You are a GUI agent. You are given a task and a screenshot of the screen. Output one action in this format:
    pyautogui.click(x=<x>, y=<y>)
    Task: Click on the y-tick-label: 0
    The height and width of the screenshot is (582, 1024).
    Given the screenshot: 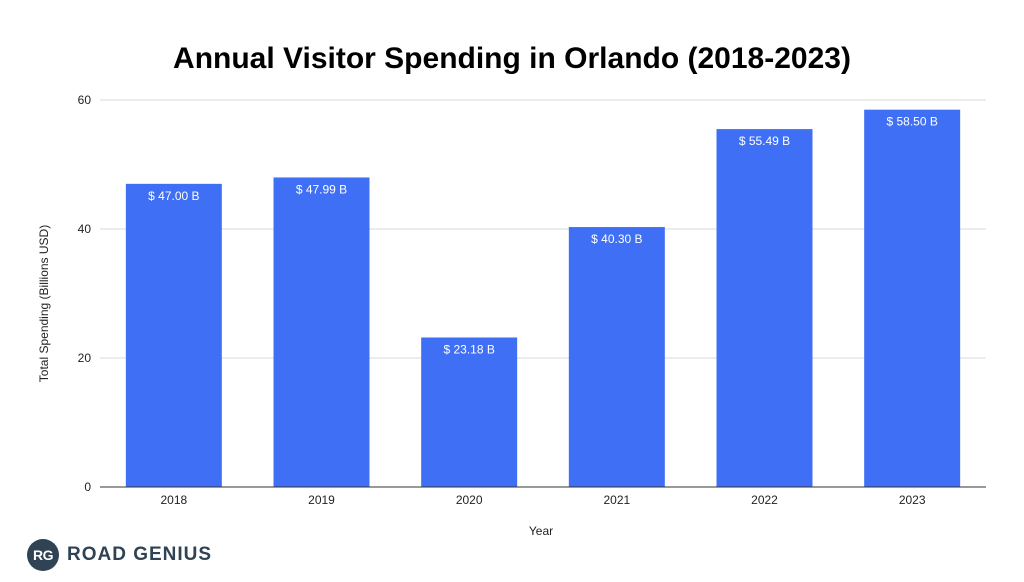 What is the action you would take?
    pyautogui.click(x=87, y=487)
    